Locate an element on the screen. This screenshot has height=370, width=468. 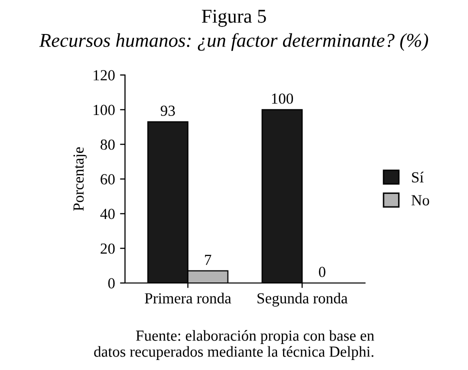
data-label: 7 is located at coordinates (208, 259).